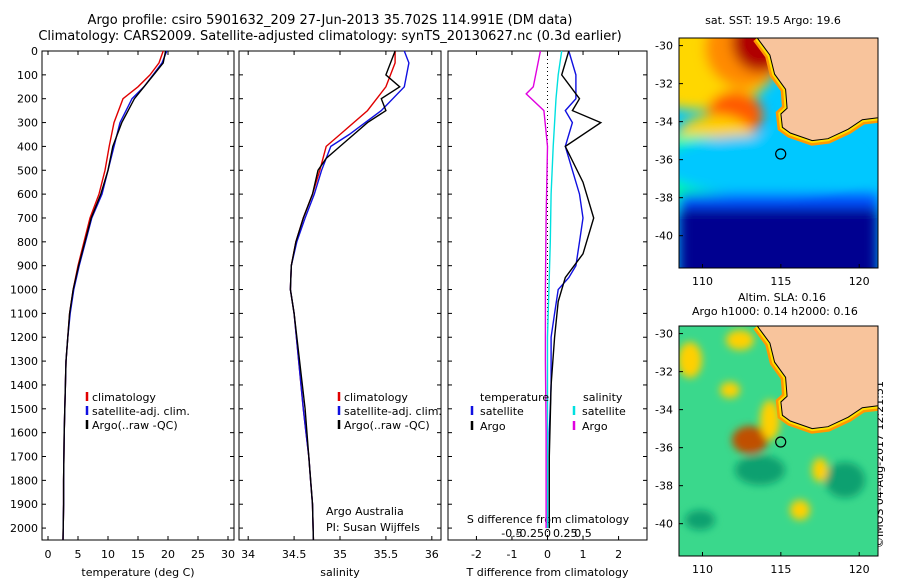 The image size is (900, 580). I want to click on attribution-line1: Argo Australia, so click(365, 511).